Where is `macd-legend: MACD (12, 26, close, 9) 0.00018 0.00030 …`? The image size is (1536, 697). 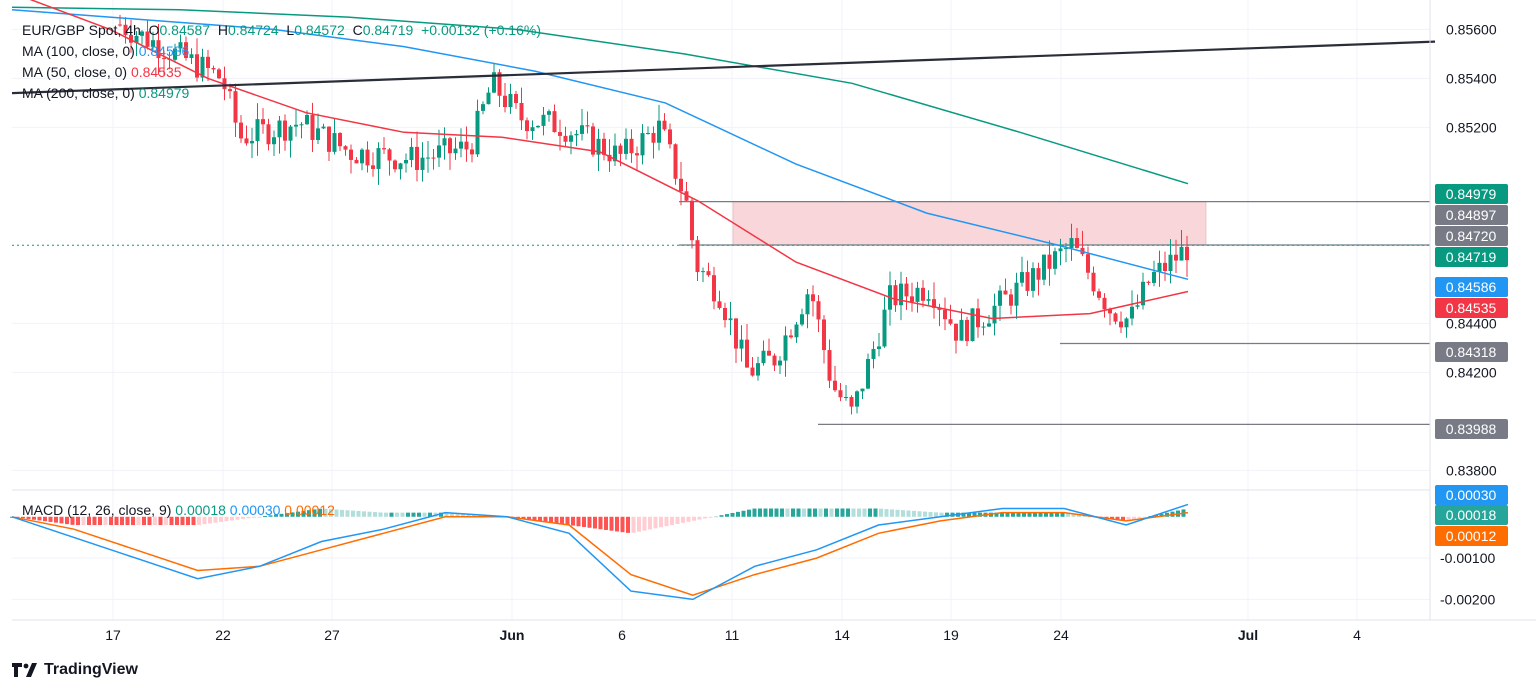 macd-legend: MACD (12, 26, close, 9) 0.00018 0.00030 … is located at coordinates (178, 510).